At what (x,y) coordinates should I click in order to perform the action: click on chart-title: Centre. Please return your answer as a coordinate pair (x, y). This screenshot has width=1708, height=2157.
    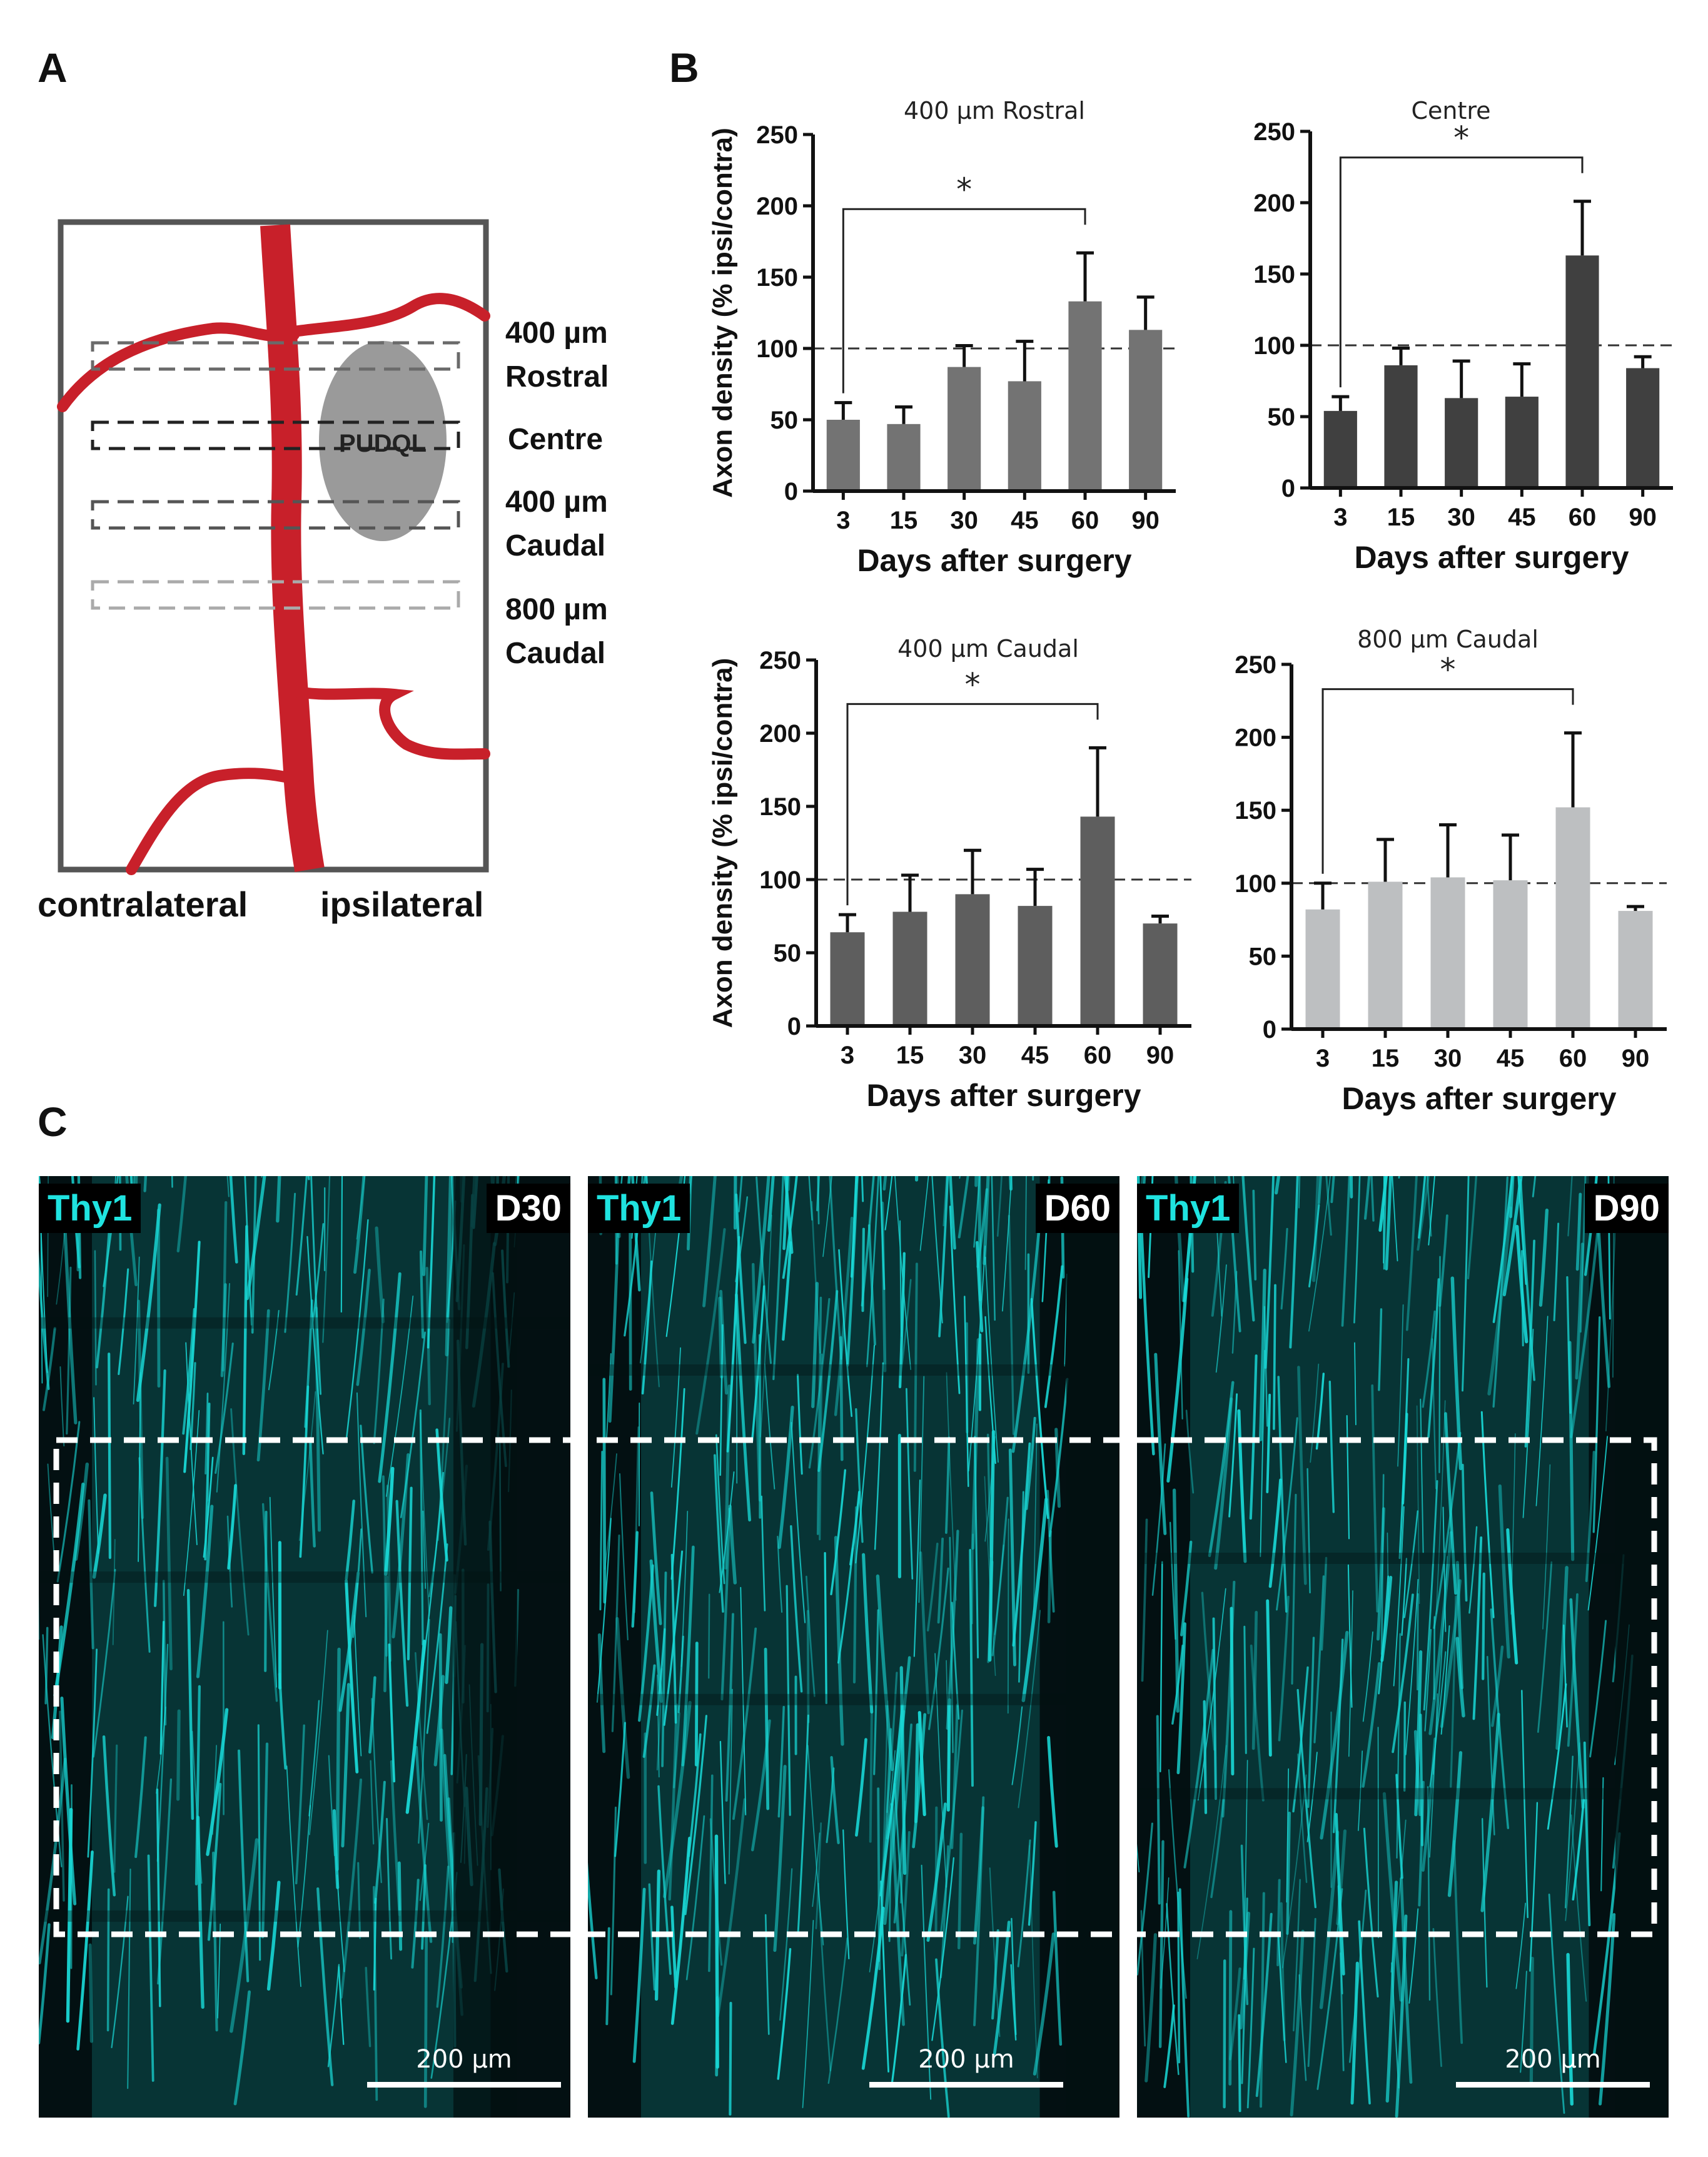
    Looking at the image, I should click on (1450, 111).